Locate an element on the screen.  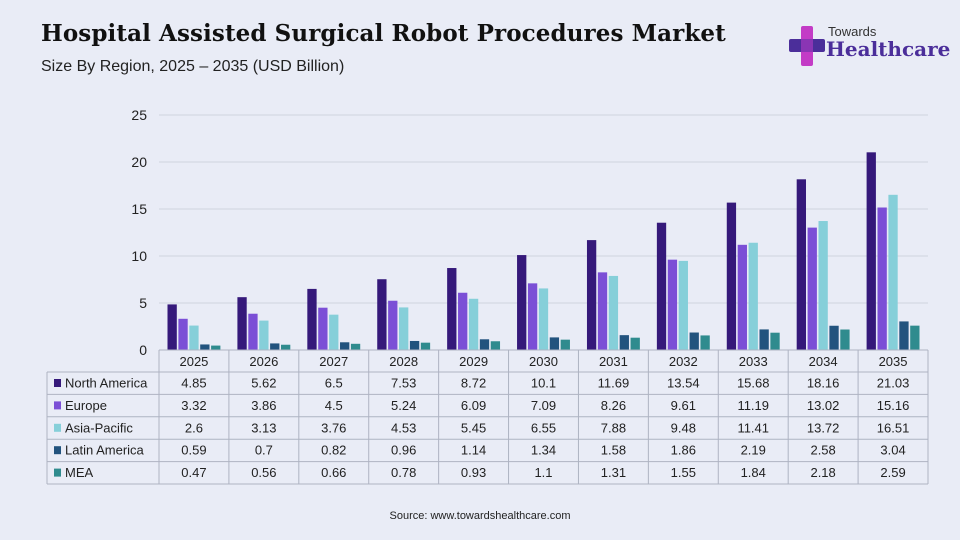
cross-plus-icon is located at coordinates (807, 46).